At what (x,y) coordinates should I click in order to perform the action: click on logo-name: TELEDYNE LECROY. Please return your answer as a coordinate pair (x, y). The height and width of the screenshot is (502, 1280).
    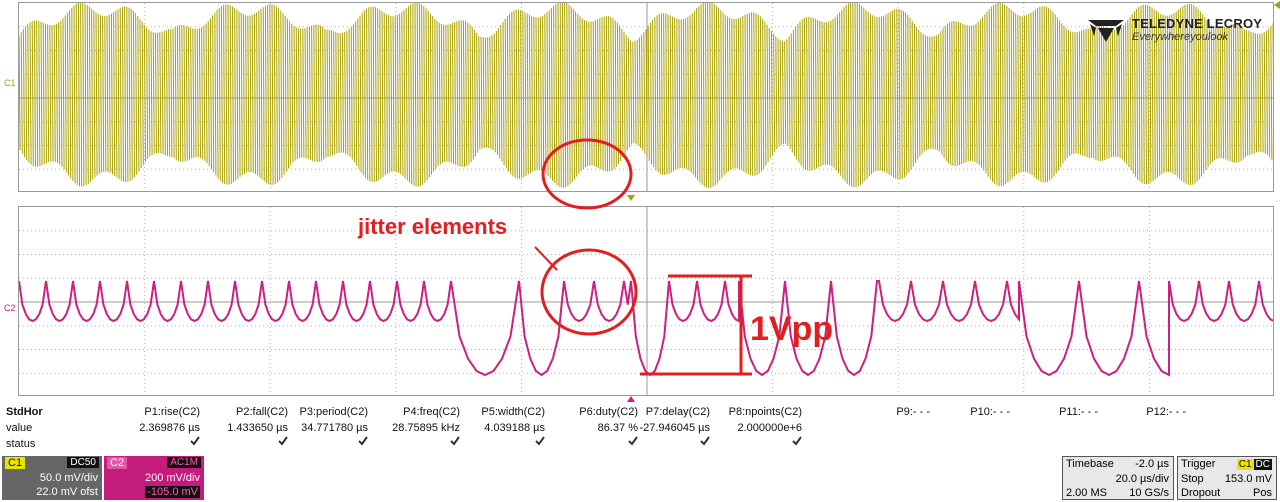
    Looking at the image, I should click on (1197, 23).